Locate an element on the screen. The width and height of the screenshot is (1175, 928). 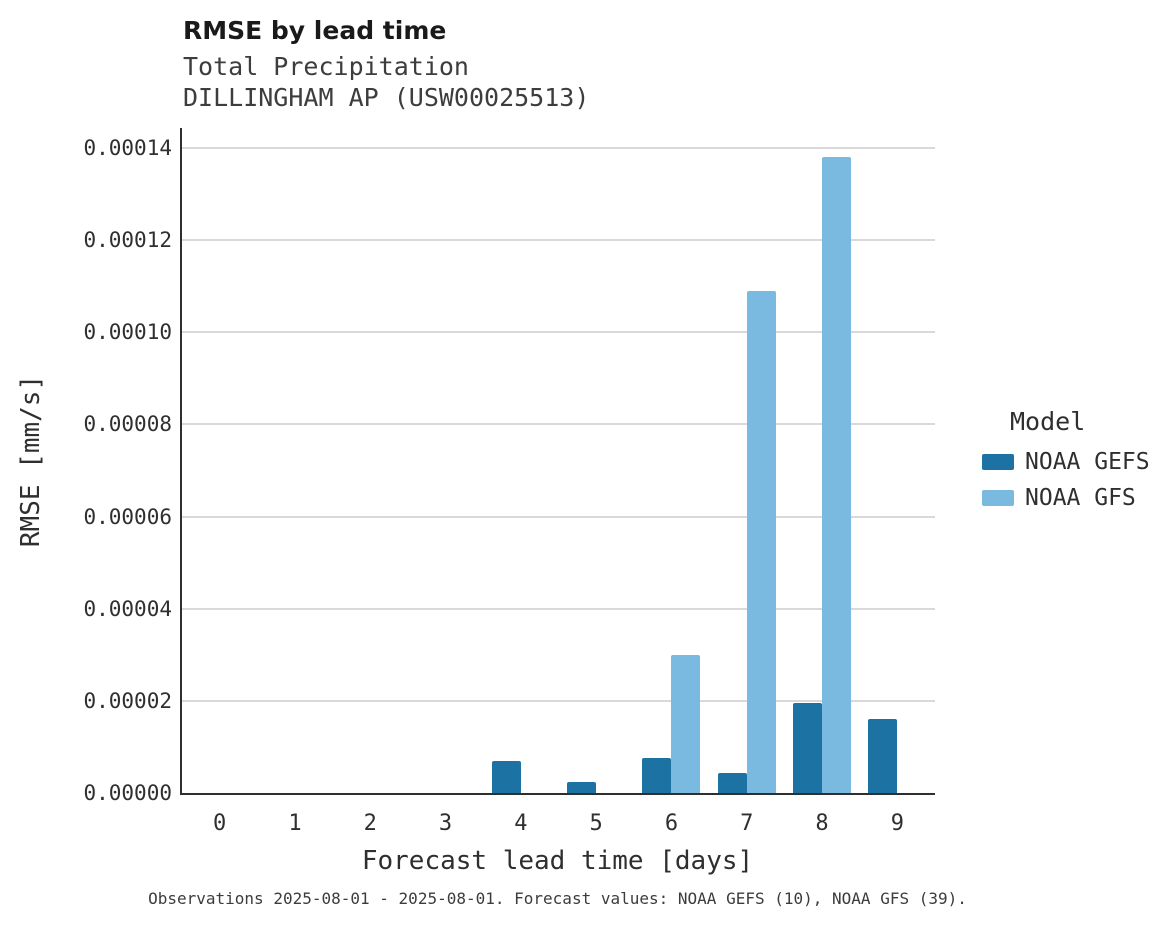
legend-swatch-noaa-gefs is located at coordinates (998, 462).